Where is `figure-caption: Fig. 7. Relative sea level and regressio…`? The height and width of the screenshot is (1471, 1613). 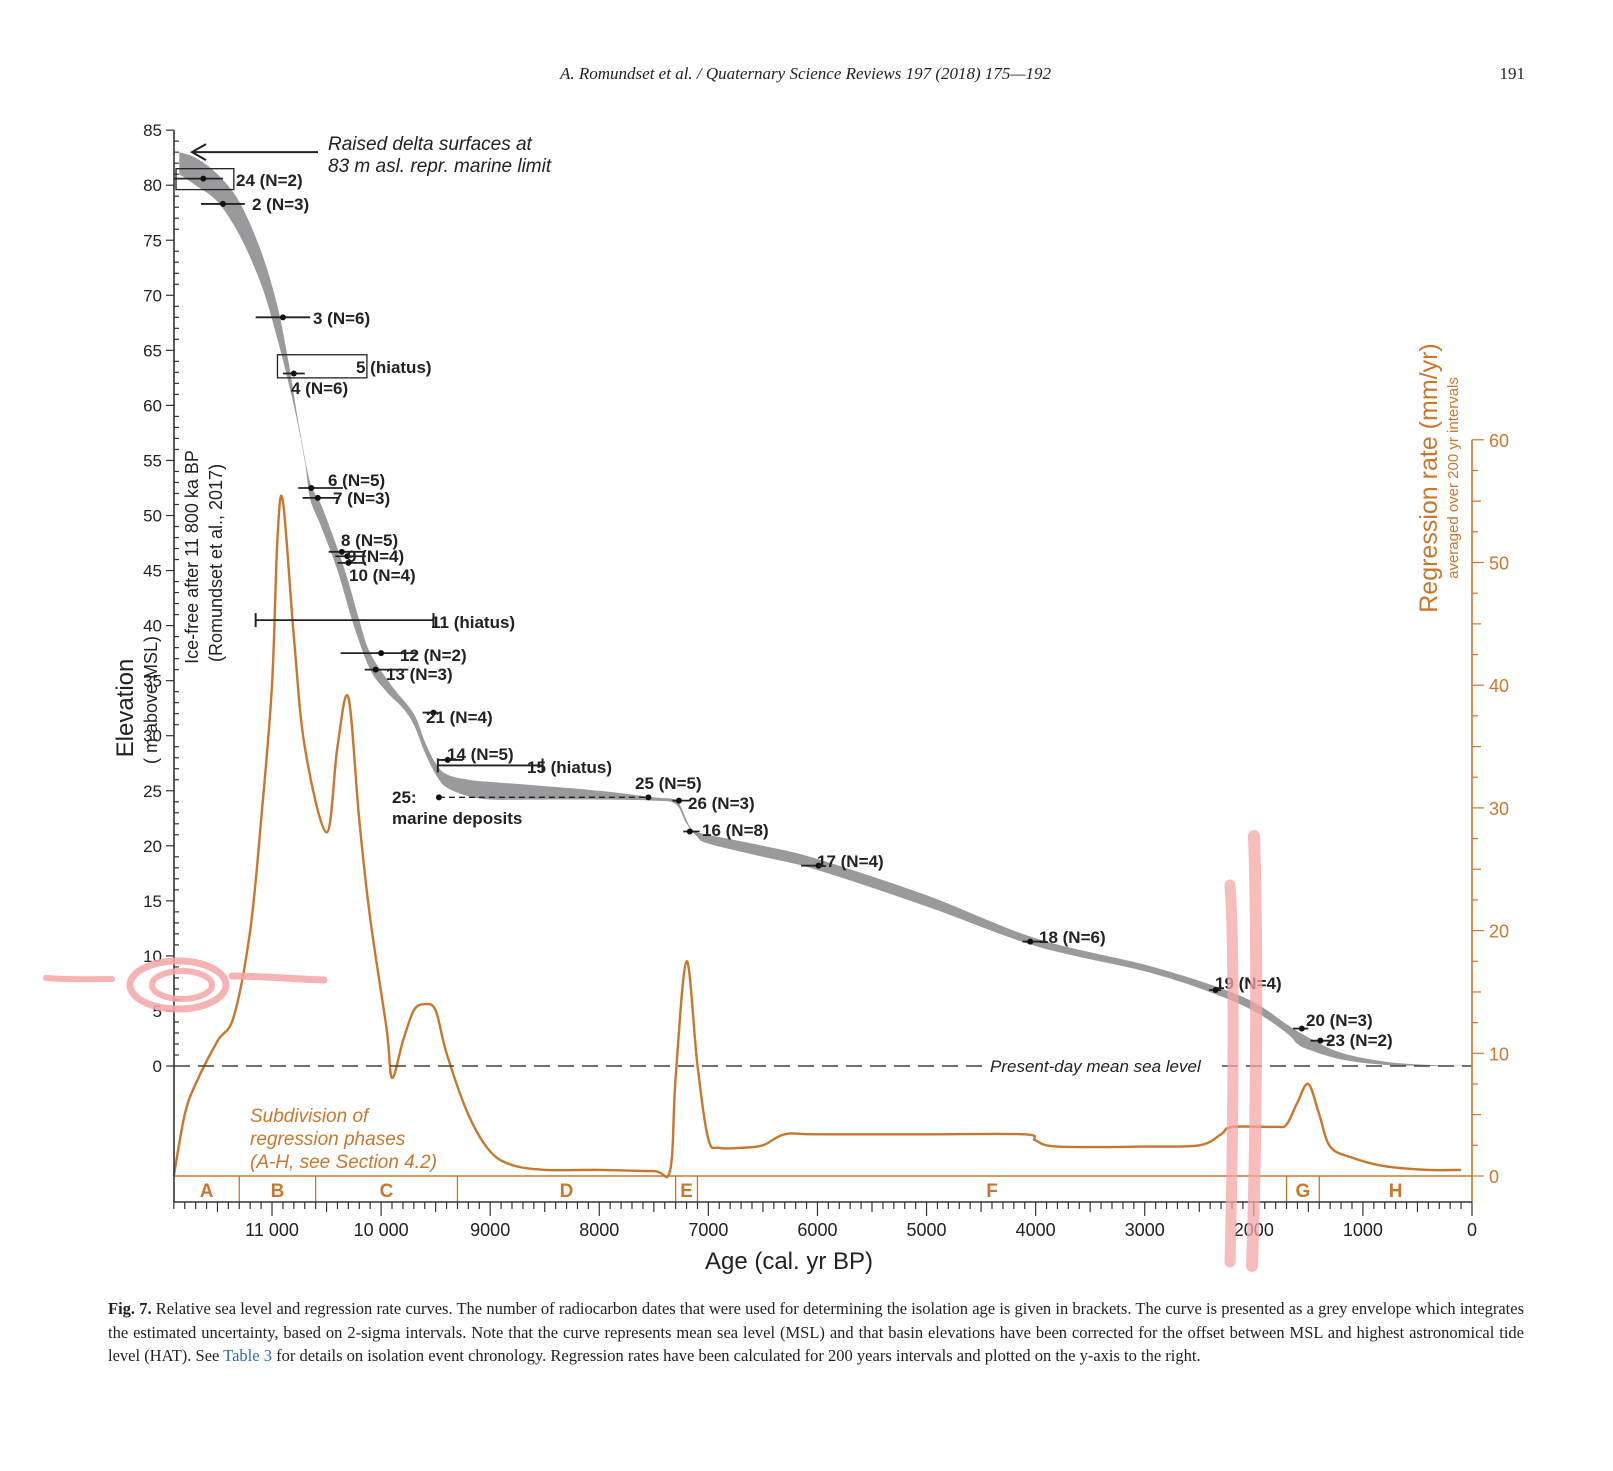 figure-caption: Fig. 7. Relative sea level and regressio… is located at coordinates (816, 1332).